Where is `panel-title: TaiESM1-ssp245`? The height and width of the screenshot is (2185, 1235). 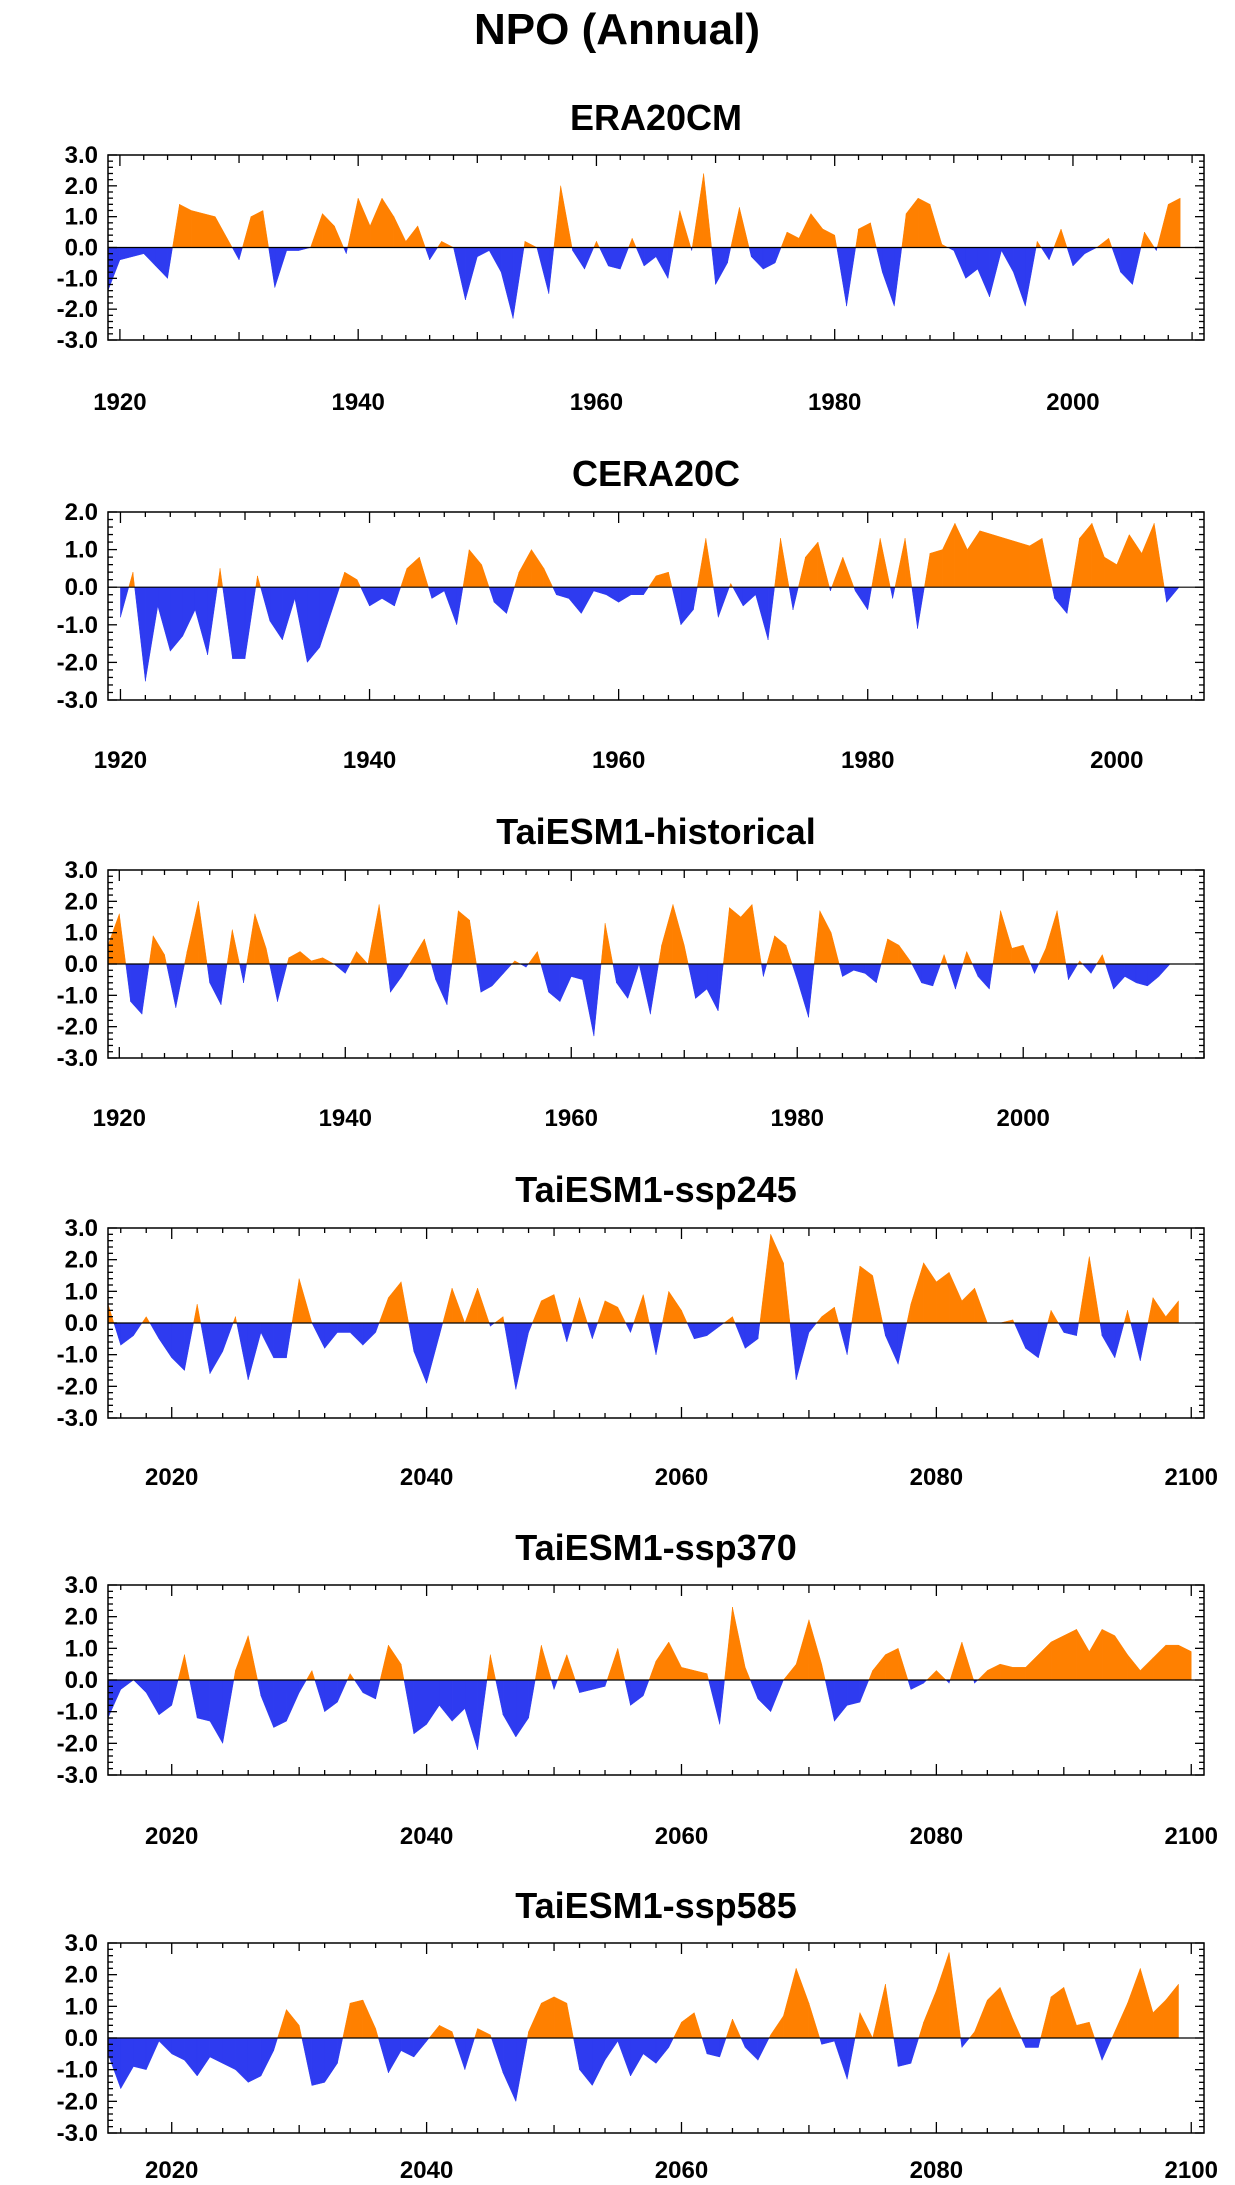
panel-title: TaiESM1-ssp245 is located at coordinates (655, 1189).